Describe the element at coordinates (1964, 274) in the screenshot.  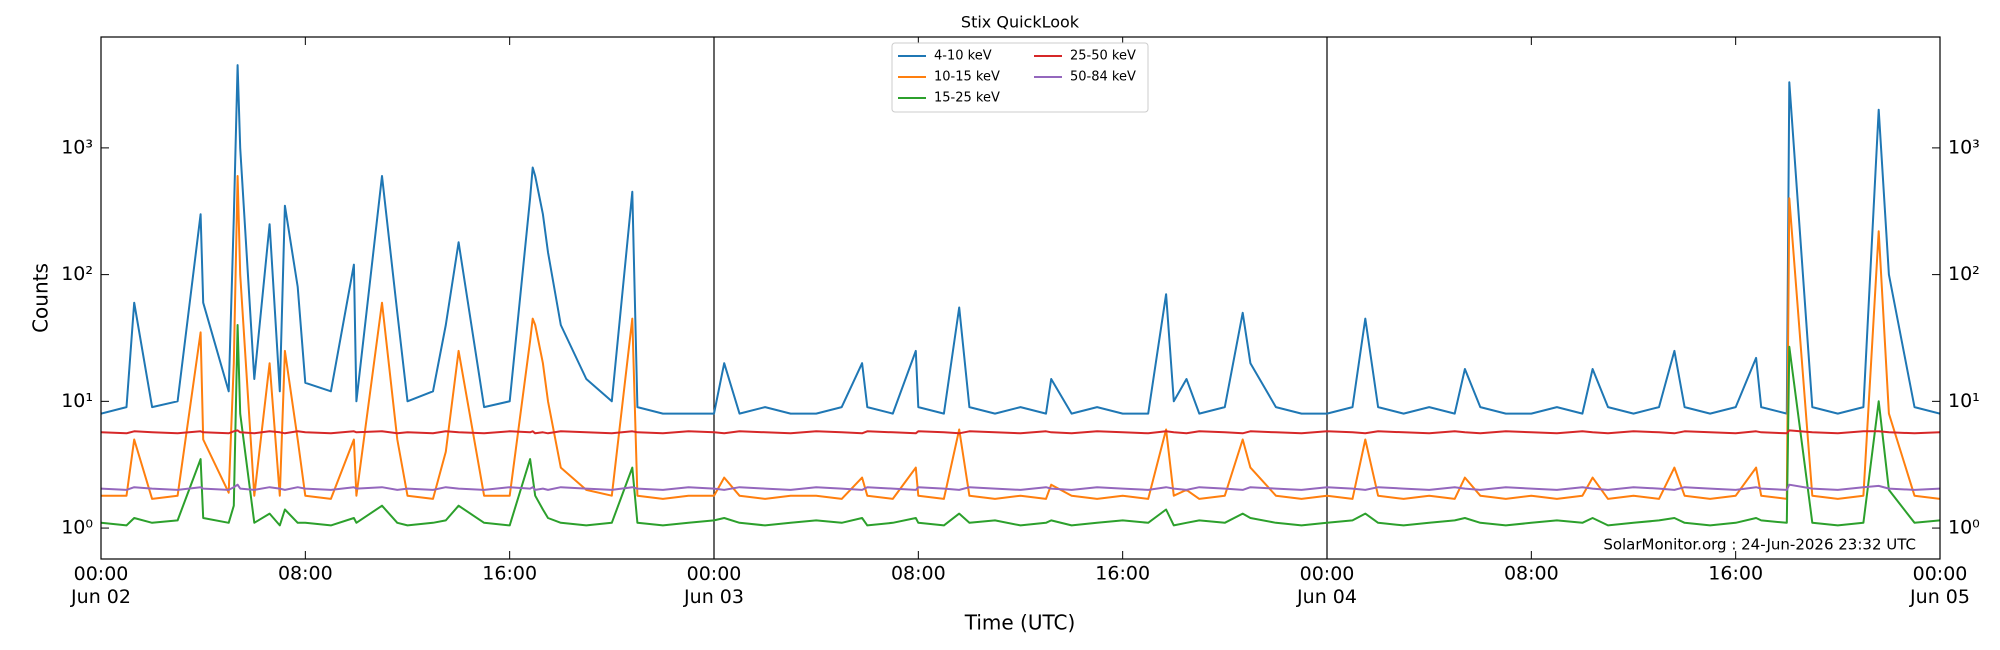
I see `y-tick-label-right: 10²` at that location.